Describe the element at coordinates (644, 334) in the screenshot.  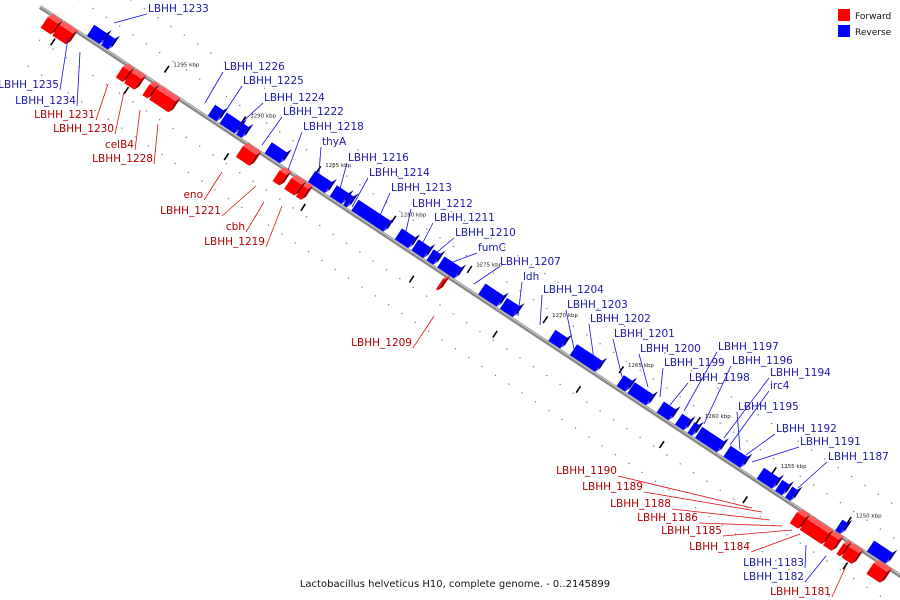
I see `gene-label-lbhh-1201: LBHH_1201` at that location.